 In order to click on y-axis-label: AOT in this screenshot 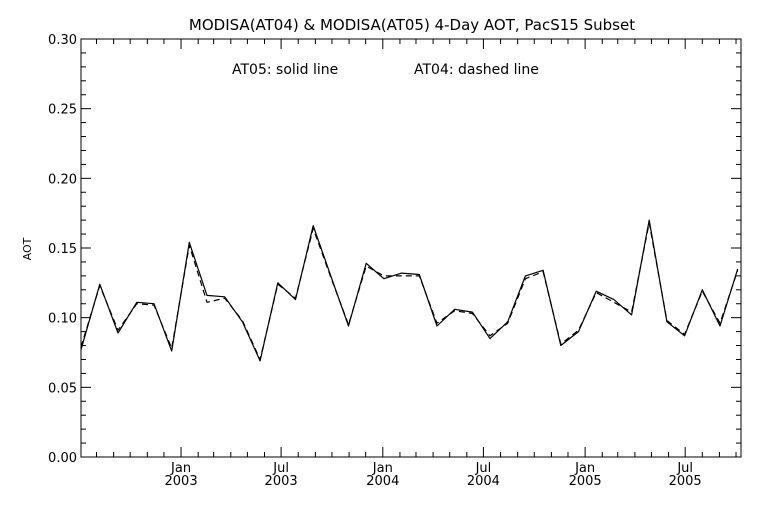, I will do `click(27, 248)`.